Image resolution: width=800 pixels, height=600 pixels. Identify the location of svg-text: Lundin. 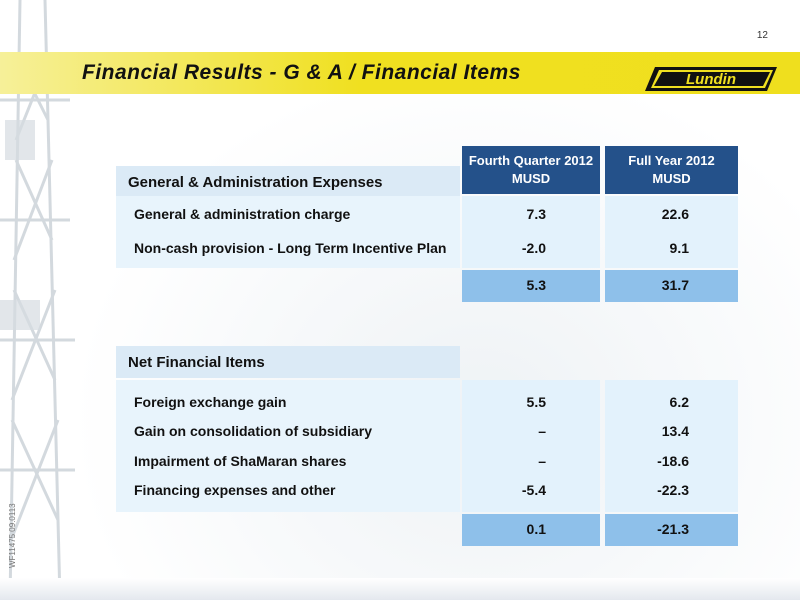
(711, 79).